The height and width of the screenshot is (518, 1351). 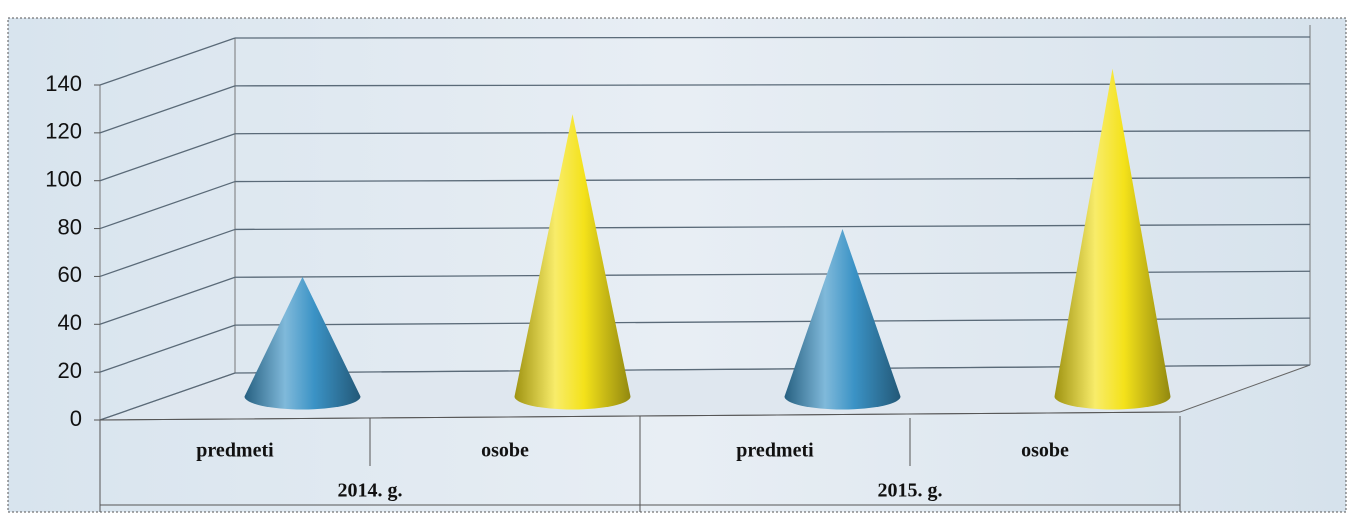 What do you see at coordinates (910, 491) in the screenshot?
I see `group-label: 2015. g.` at bounding box center [910, 491].